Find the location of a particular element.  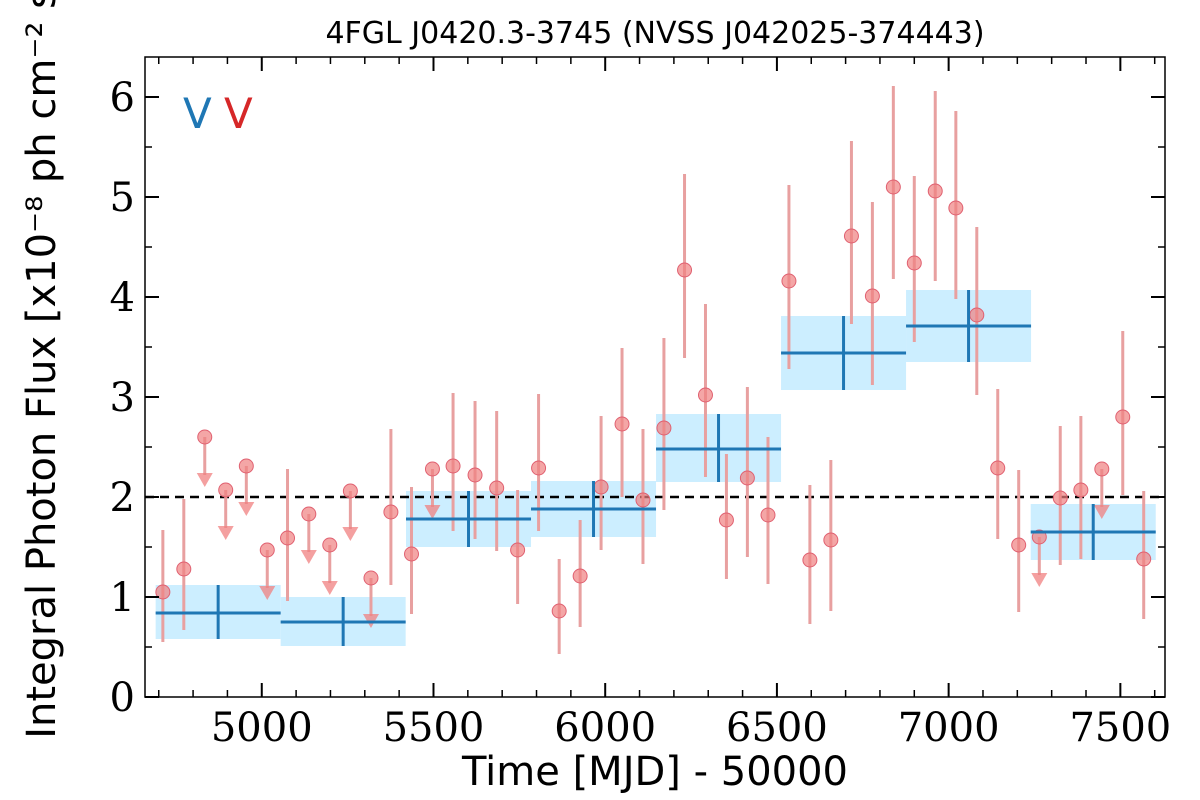

y-tick-label: 6 is located at coordinates (122, 98).